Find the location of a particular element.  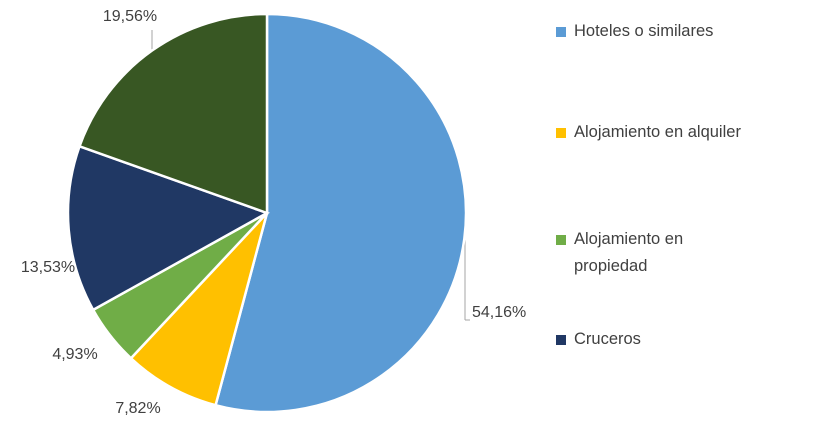

data-label: 13,53% is located at coordinates (48, 267).